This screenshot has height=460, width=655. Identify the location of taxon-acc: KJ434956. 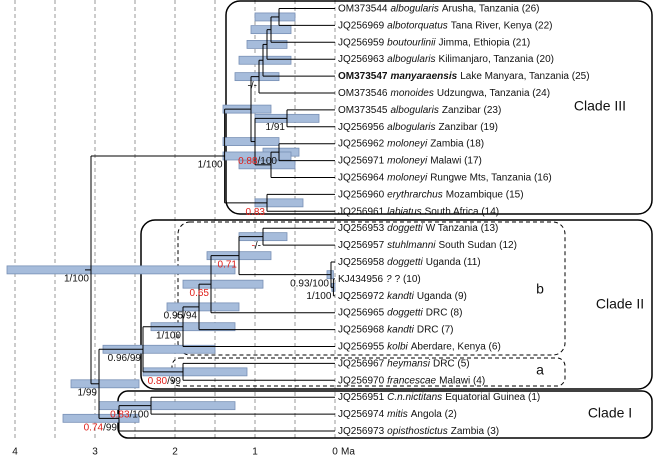
(360, 279).